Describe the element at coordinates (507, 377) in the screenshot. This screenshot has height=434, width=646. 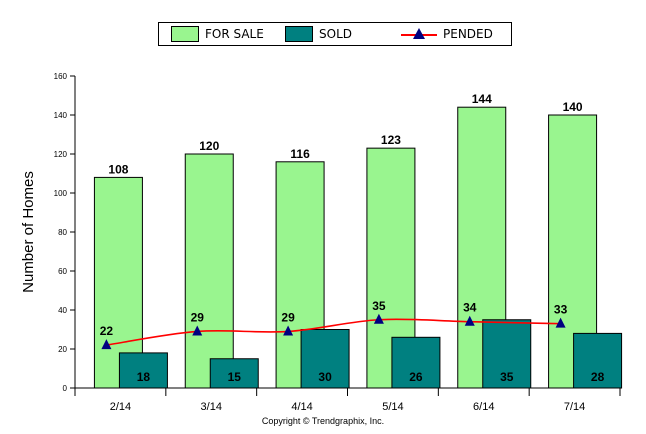
I see `sold-data-label: 35` at that location.